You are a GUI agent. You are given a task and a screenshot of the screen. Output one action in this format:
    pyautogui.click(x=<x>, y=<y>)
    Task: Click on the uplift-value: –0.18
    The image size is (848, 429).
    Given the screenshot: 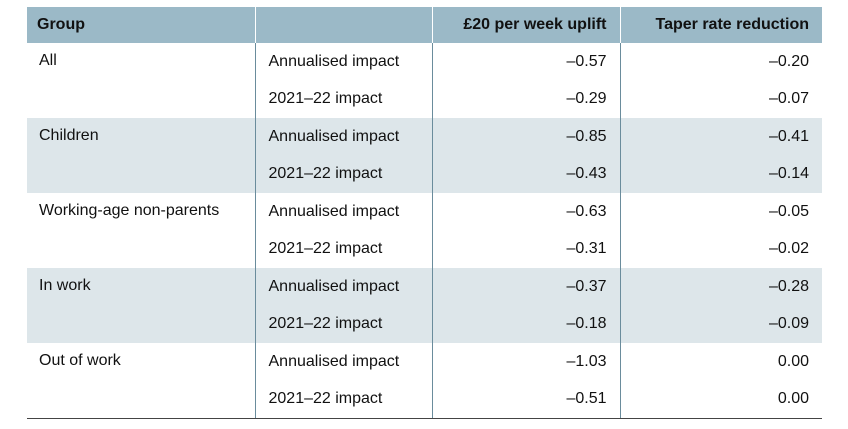 What is the action you would take?
    pyautogui.click(x=526, y=324)
    